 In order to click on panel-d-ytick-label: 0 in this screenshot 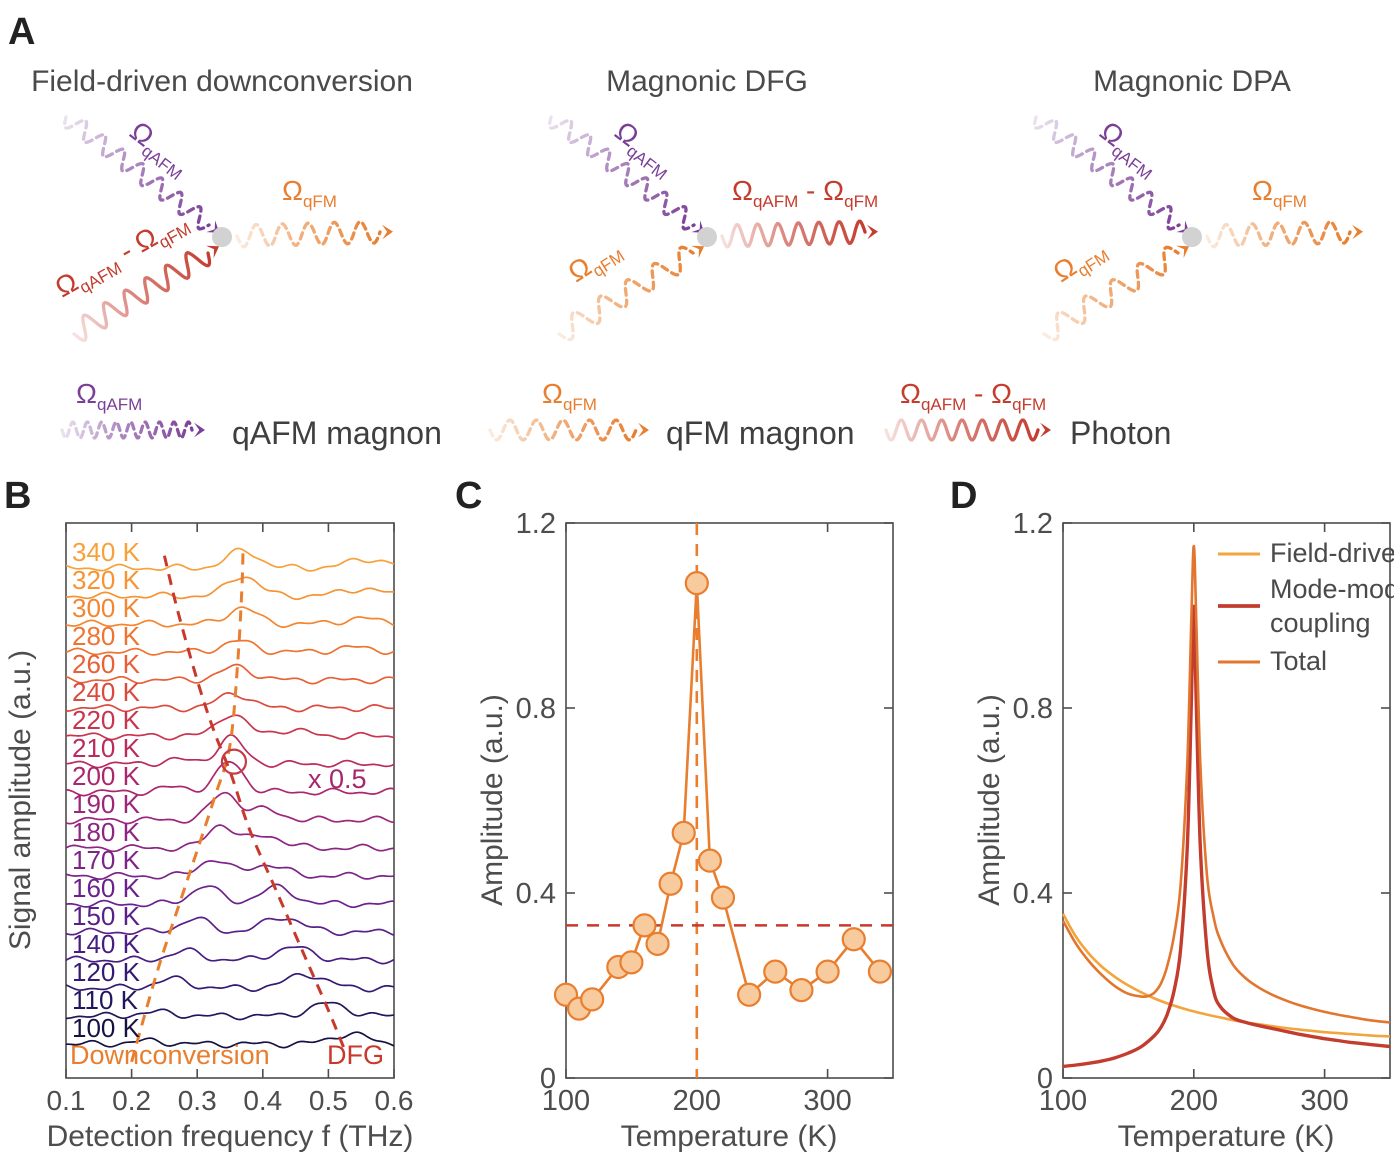, I will do `click(1045, 1079)`.